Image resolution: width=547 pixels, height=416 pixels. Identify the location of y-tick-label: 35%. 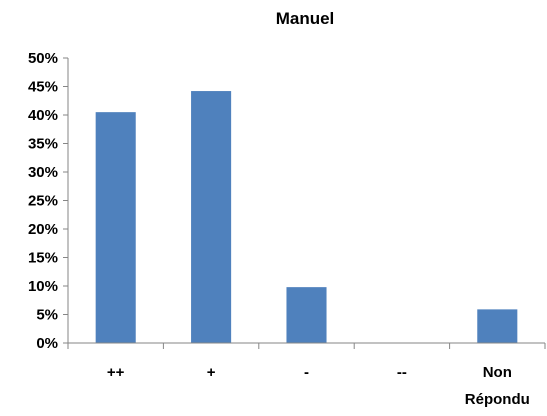
(43, 144).